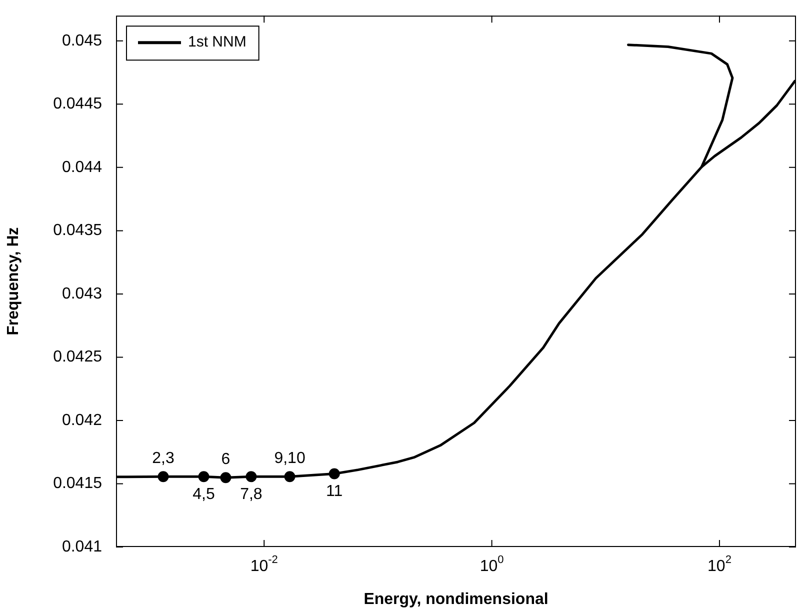 The image size is (802, 613). What do you see at coordinates (77, 104) in the screenshot?
I see `y-tick-label: 0.0445` at bounding box center [77, 104].